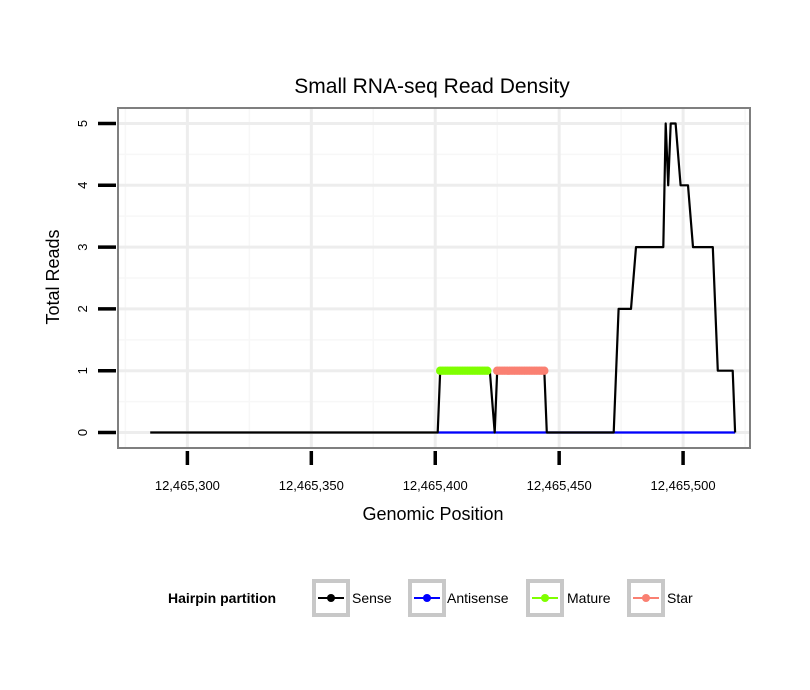 The width and height of the screenshot is (810, 690). What do you see at coordinates (487, 370) in the screenshot?
I see `data-point-mature` at bounding box center [487, 370].